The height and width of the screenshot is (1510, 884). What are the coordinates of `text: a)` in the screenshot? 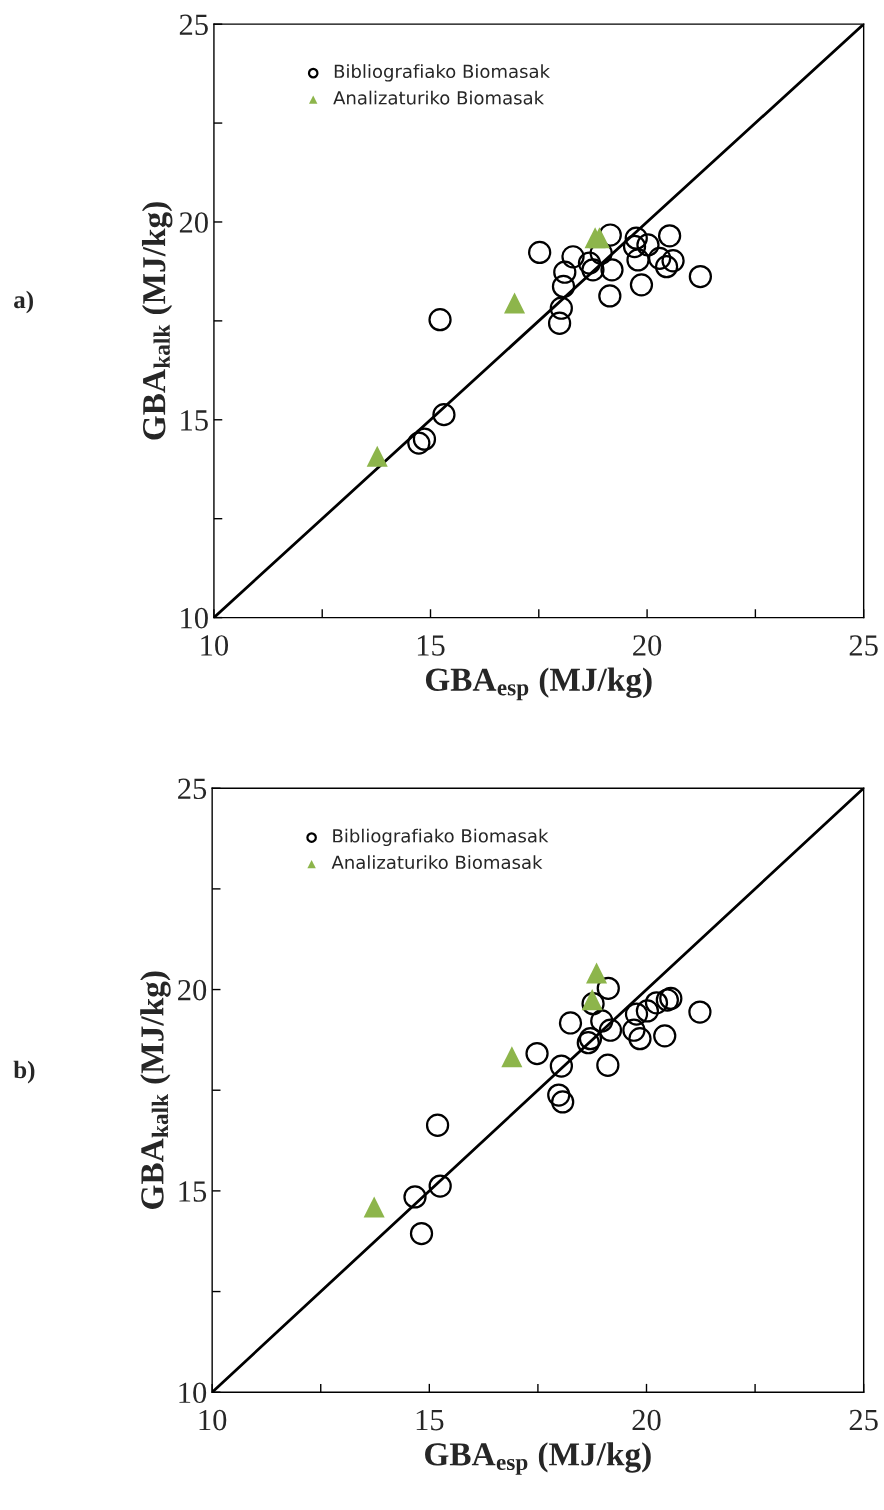 It's located at (23, 302).